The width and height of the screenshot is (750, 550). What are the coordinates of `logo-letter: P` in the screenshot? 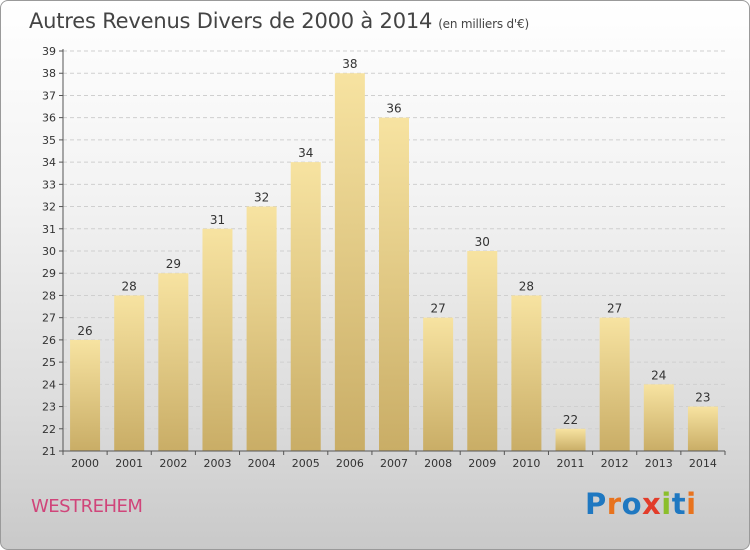 It's located at (596, 504).